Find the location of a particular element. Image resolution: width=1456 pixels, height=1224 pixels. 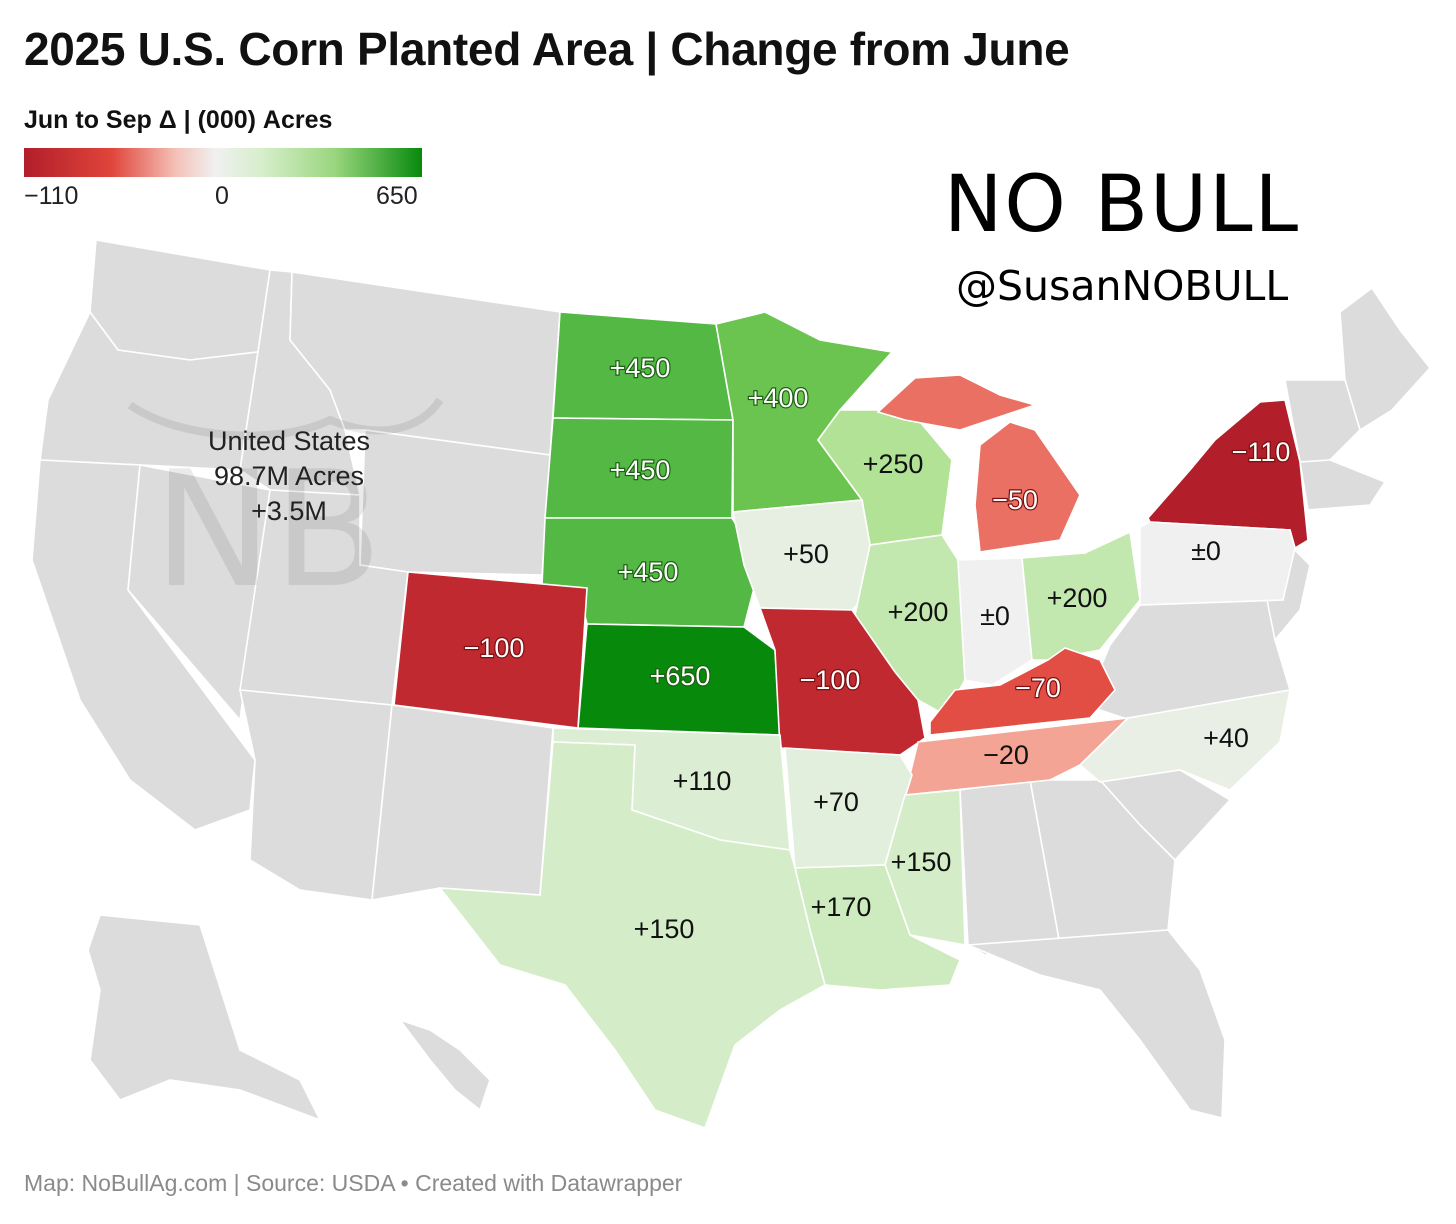

annotation-line-2: 98.7M Acres is located at coordinates (289, 476).